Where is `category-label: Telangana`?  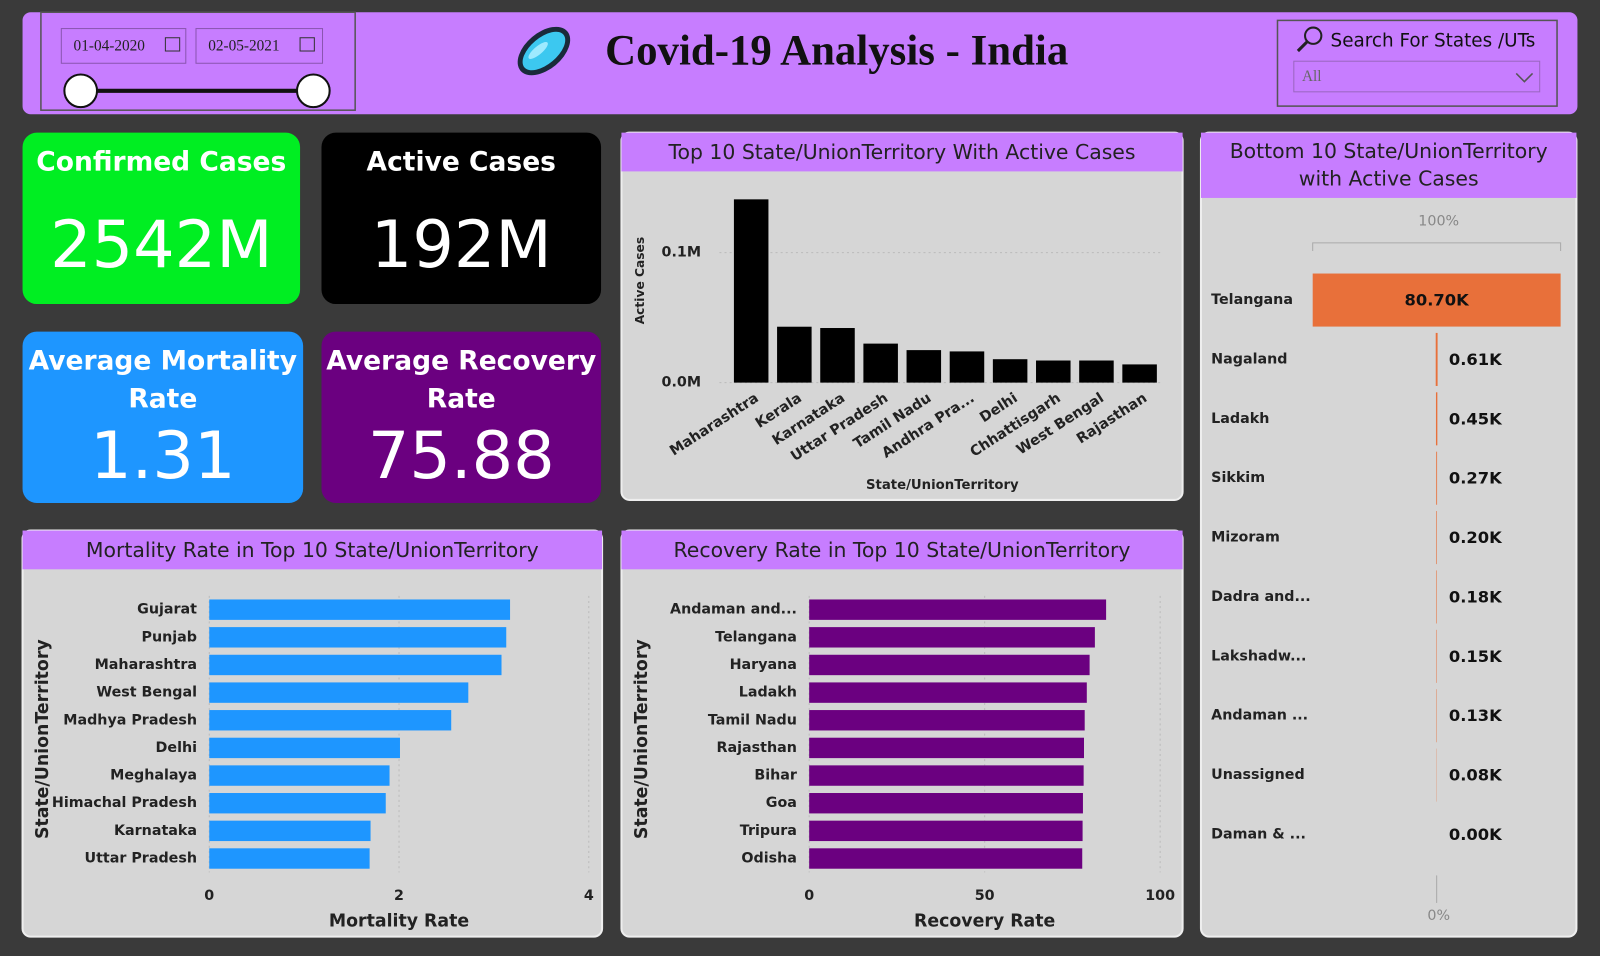 category-label: Telangana is located at coordinates (1252, 300).